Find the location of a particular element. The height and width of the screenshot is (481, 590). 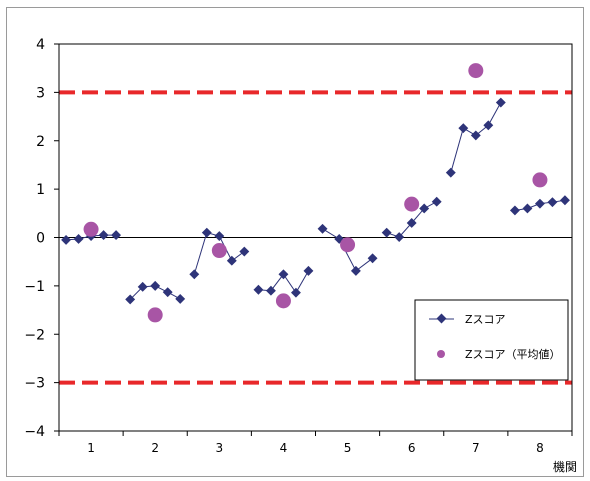

y-tick-label: 3 is located at coordinates (40, 93).